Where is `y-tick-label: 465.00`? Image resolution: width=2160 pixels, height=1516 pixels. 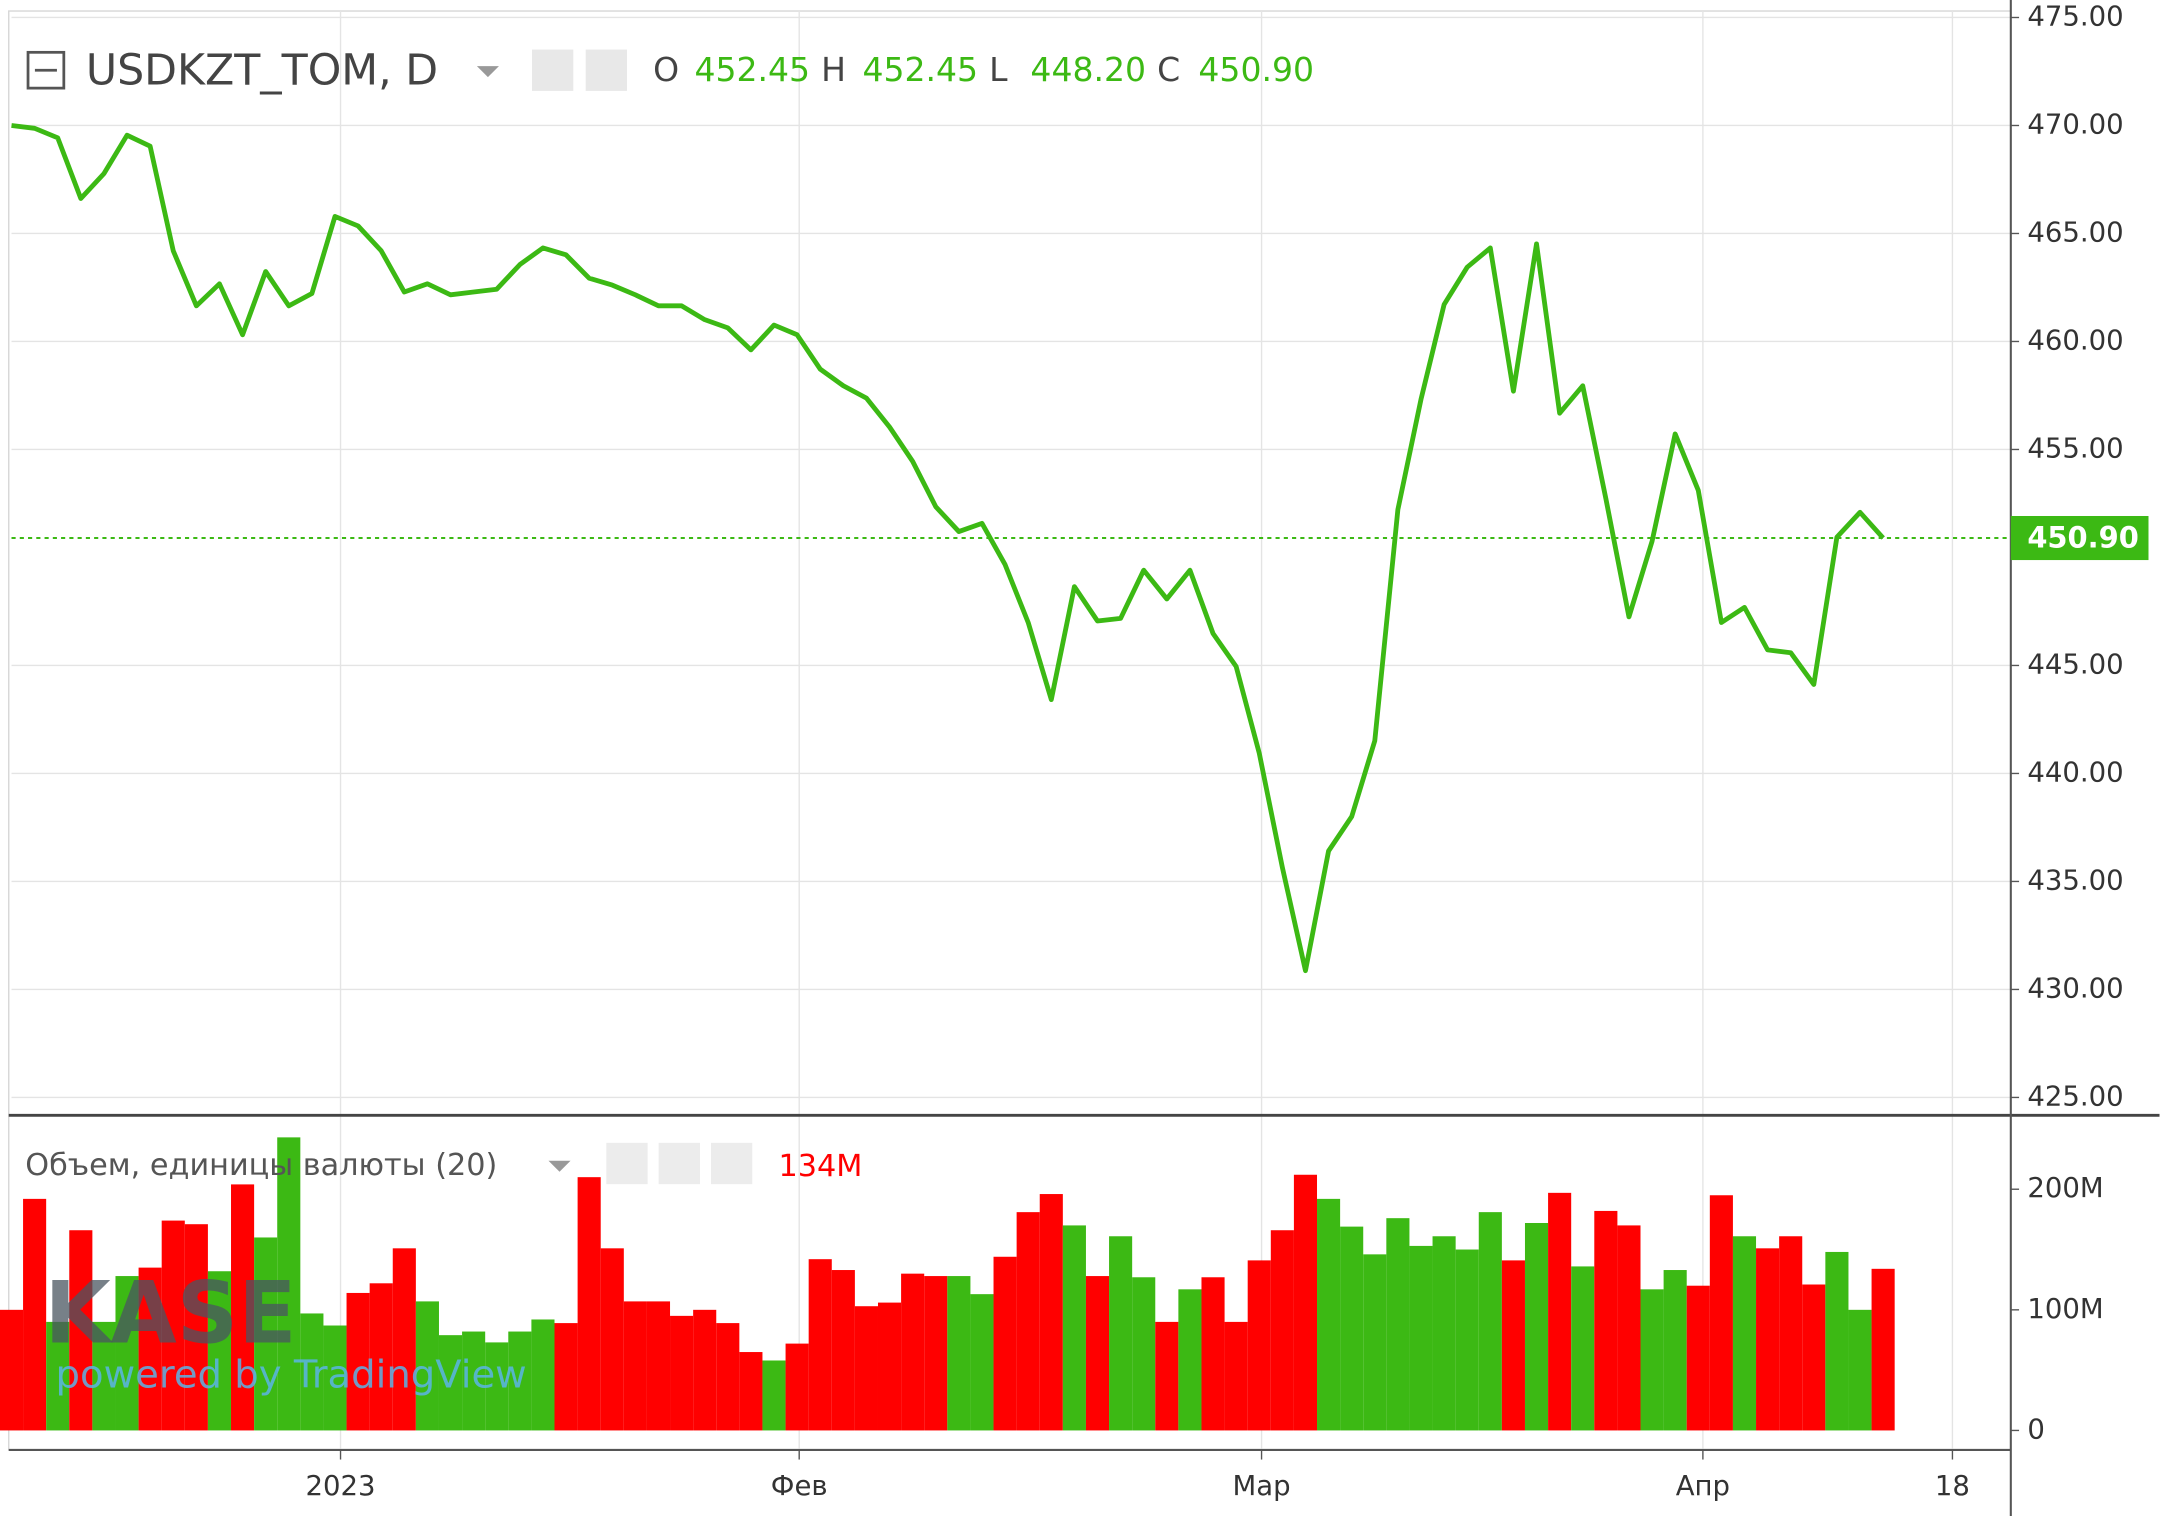 y-tick-label: 465.00 is located at coordinates (2075, 232).